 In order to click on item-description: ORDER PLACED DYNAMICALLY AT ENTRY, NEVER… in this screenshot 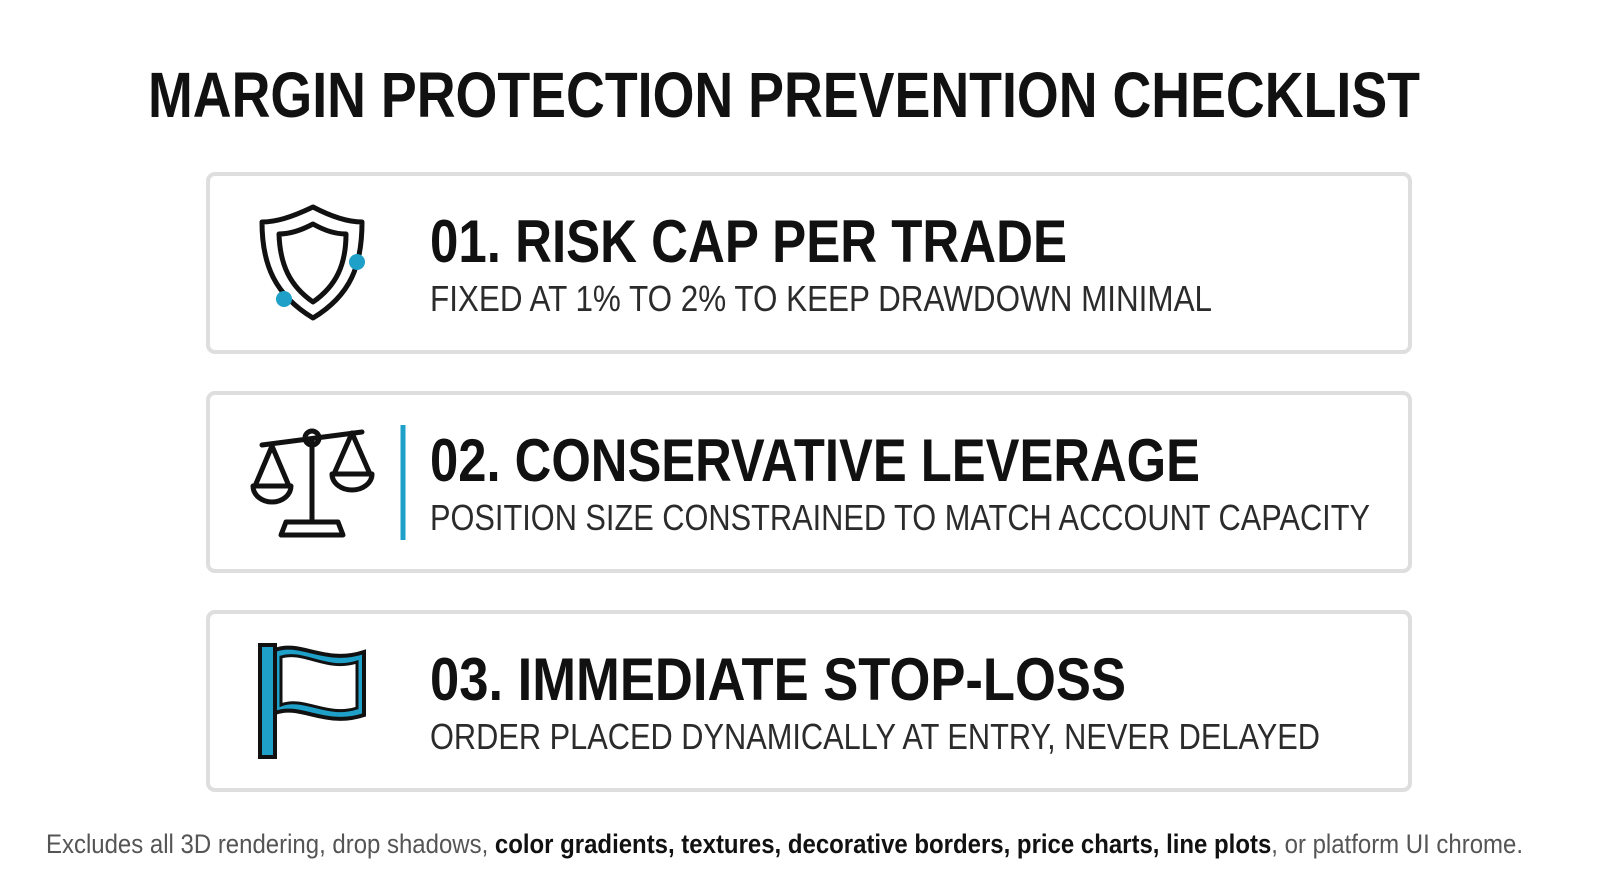, I will do `click(875, 736)`.